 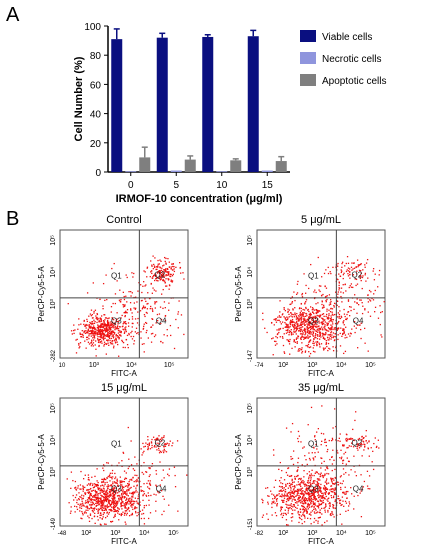 What do you see at coordinates (250, 304) in the screenshot?
I see `y-tick-label: 10³` at bounding box center [250, 304].